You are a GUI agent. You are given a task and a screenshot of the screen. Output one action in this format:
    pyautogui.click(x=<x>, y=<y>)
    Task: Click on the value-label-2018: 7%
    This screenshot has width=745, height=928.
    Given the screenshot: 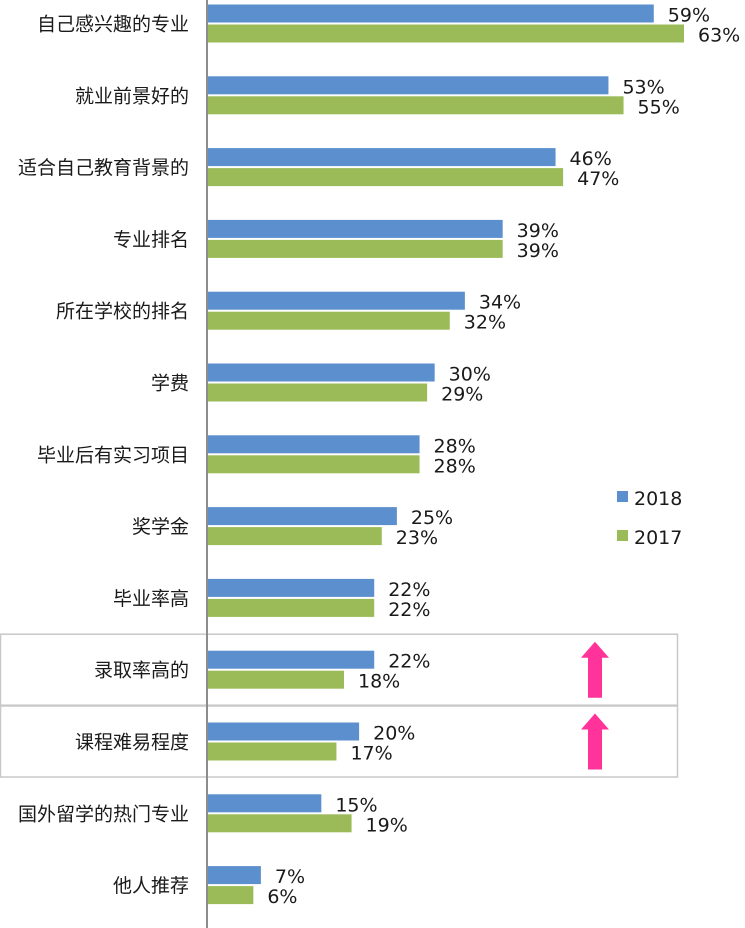 What is the action you would take?
    pyautogui.click(x=290, y=877)
    